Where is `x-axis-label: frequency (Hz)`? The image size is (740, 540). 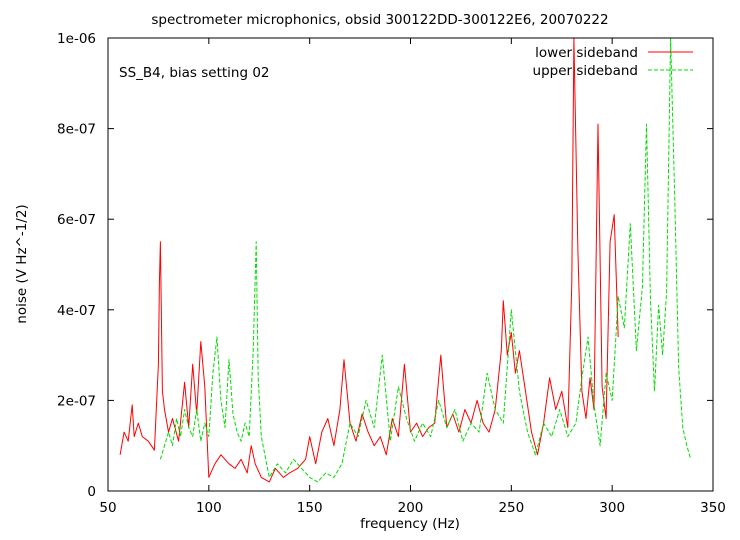 x-axis-label: frequency (Hz) is located at coordinates (410, 524).